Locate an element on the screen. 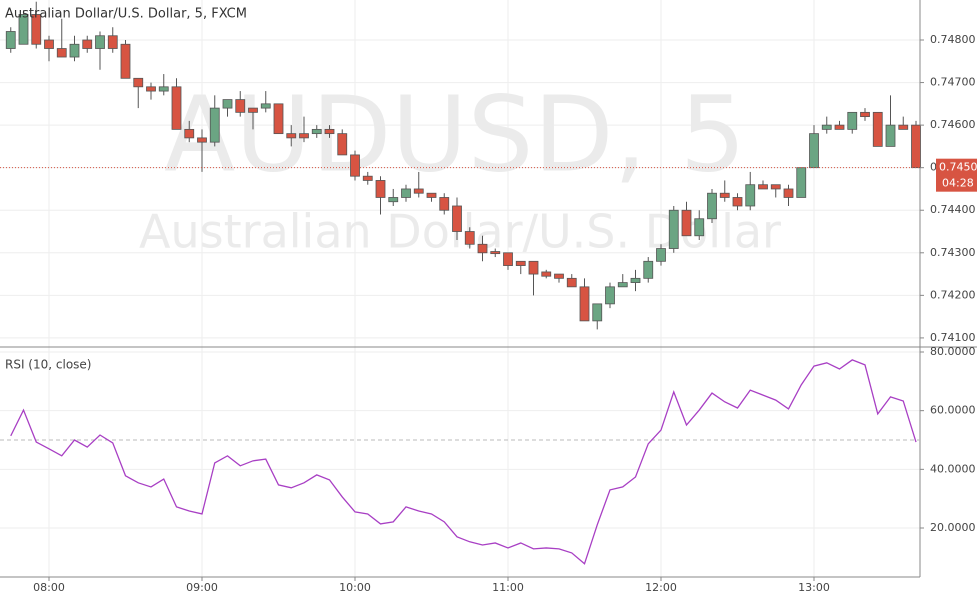 This screenshot has width=977, height=597. y-tick-label: 0.74700 is located at coordinates (953, 82).